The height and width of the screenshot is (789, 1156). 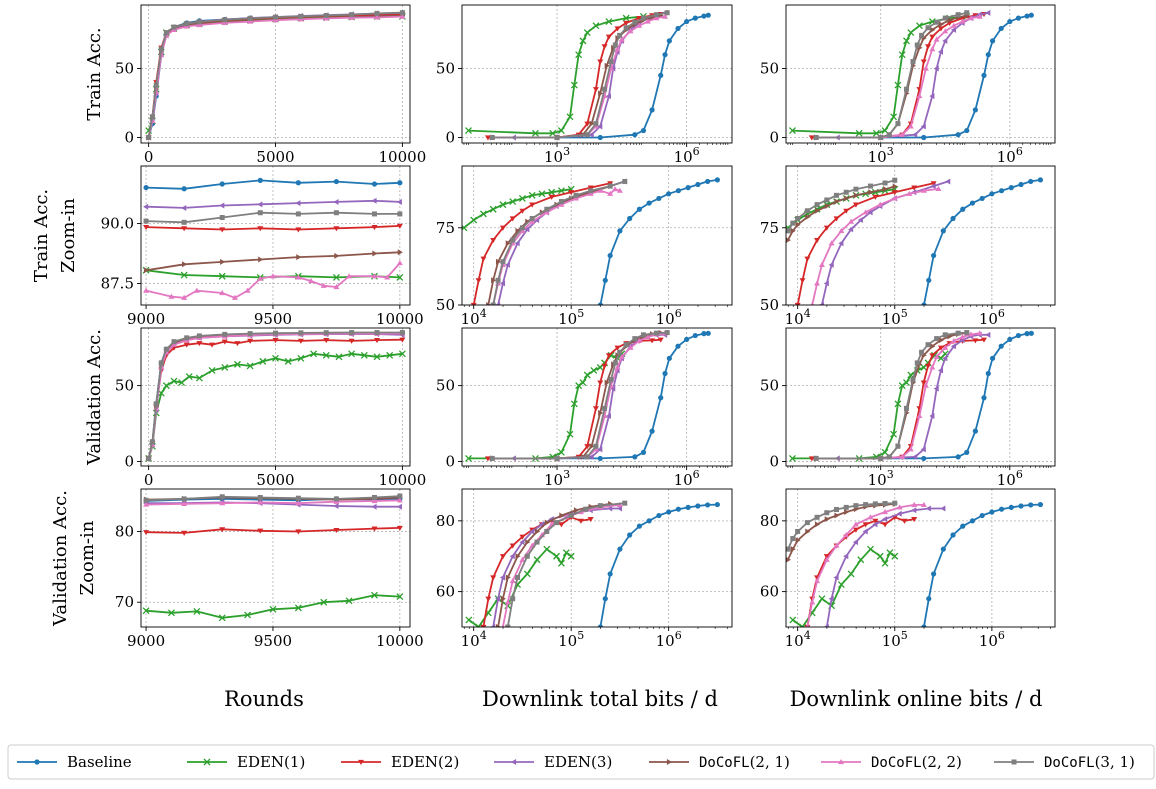 I want to click on x-tick-label: 10000, so click(x=403, y=157).